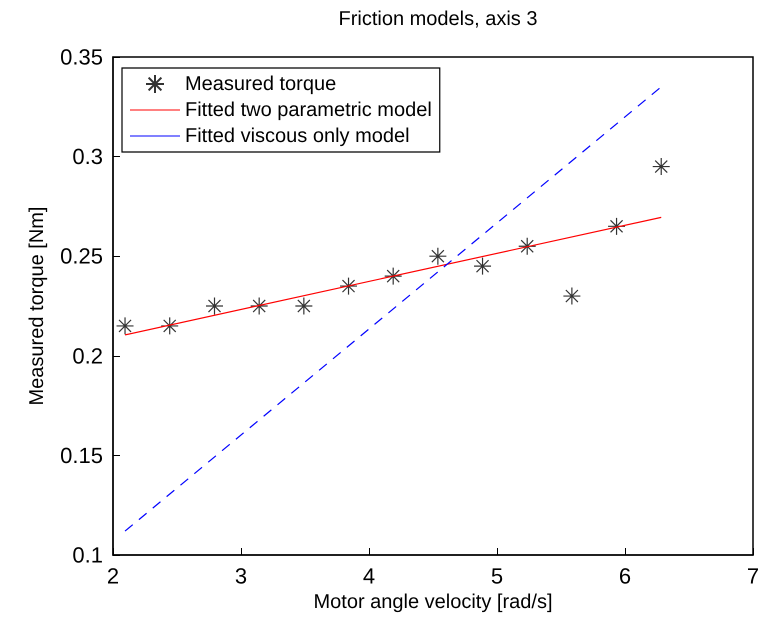 This screenshot has width=763, height=628. Describe the element at coordinates (308, 110) in the screenshot. I see `legend-label: Fitted two parametric model` at that location.